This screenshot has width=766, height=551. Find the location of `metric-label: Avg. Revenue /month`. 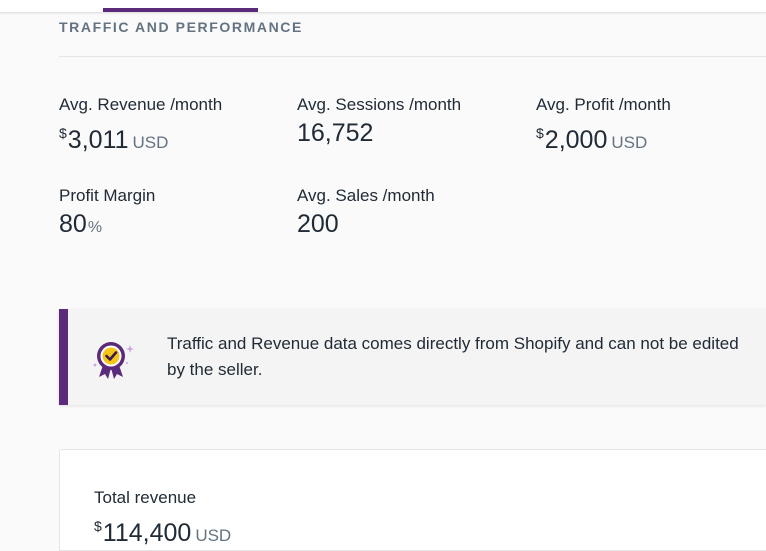

metric-label: Avg. Revenue /month is located at coordinates (141, 104).